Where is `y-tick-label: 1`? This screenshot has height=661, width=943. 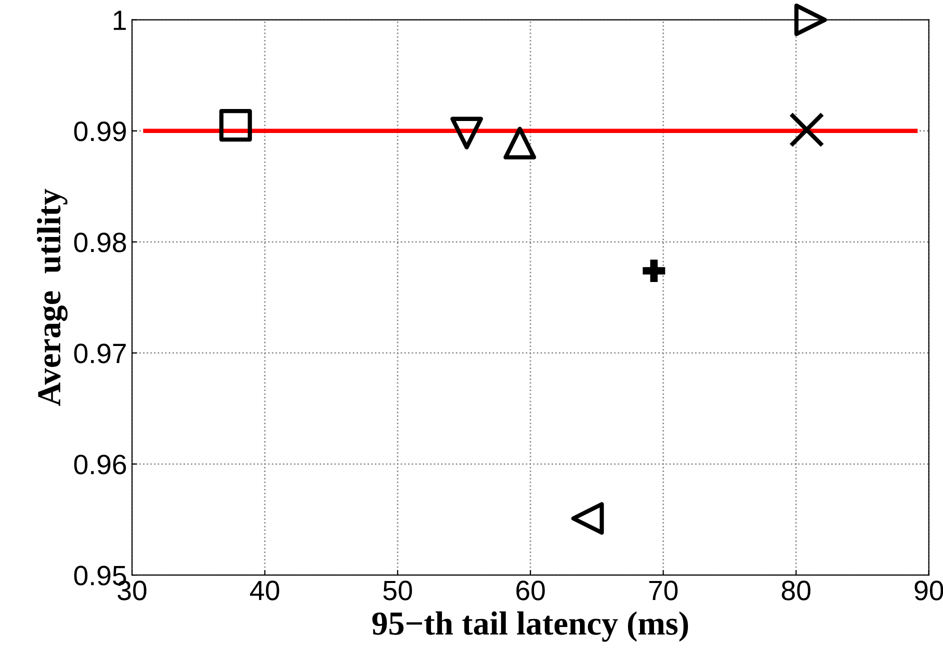 y-tick-label: 1 is located at coordinates (120, 20).